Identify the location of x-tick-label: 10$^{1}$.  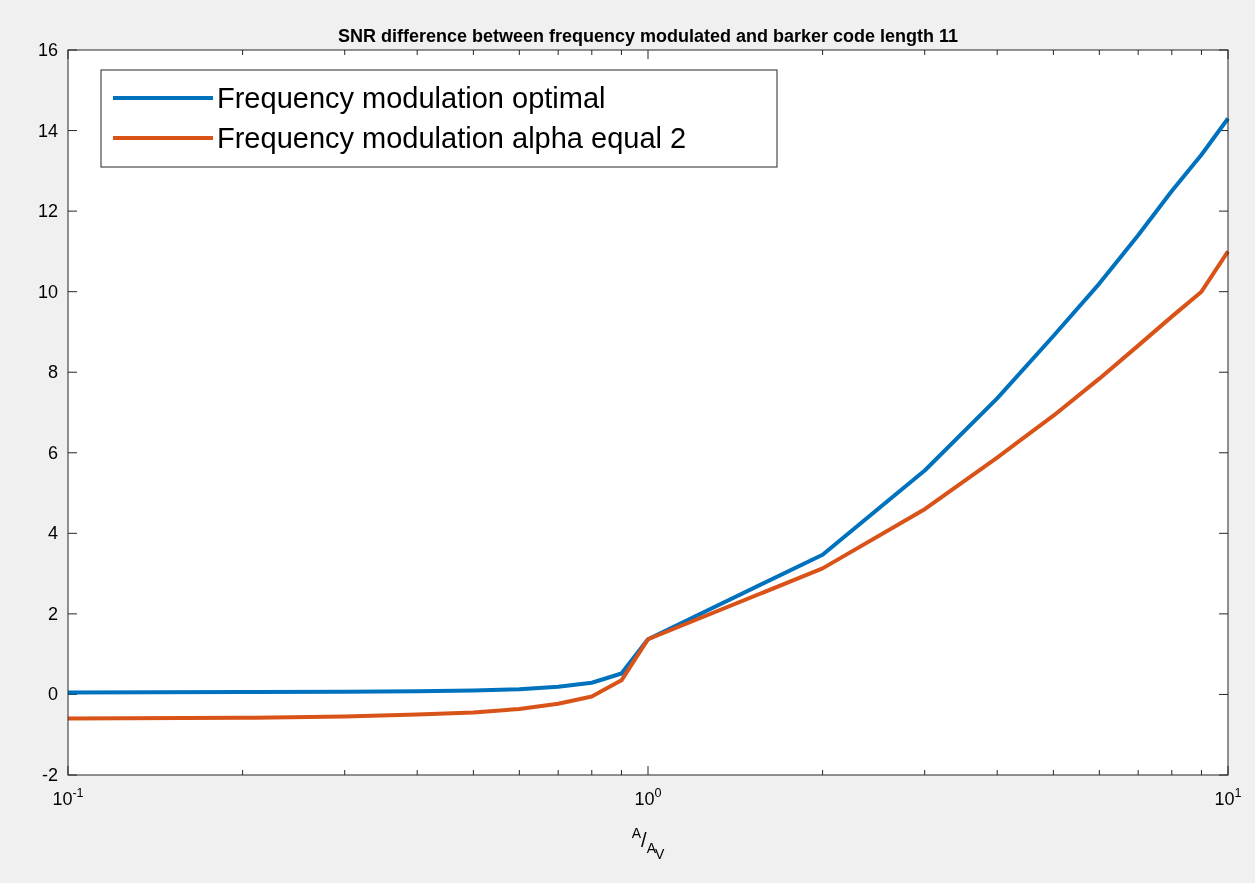
(1228, 797).